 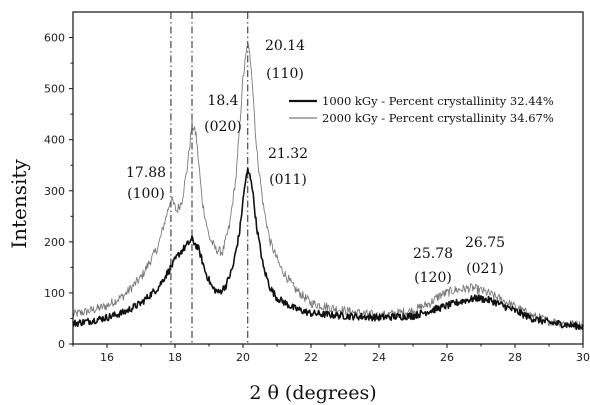 What do you see at coordinates (209, 178) in the screenshot?
I see `reference-lines` at bounding box center [209, 178].